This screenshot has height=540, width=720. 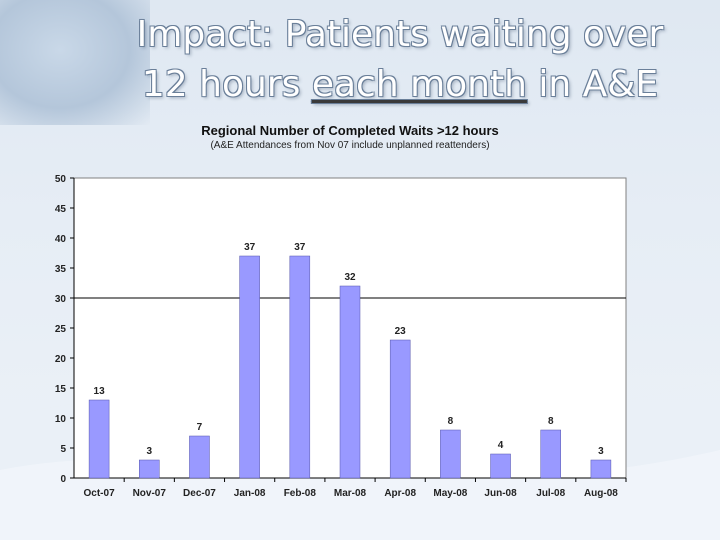 What do you see at coordinates (500, 493) in the screenshot?
I see `x-tick-label: Jun-08` at bounding box center [500, 493].